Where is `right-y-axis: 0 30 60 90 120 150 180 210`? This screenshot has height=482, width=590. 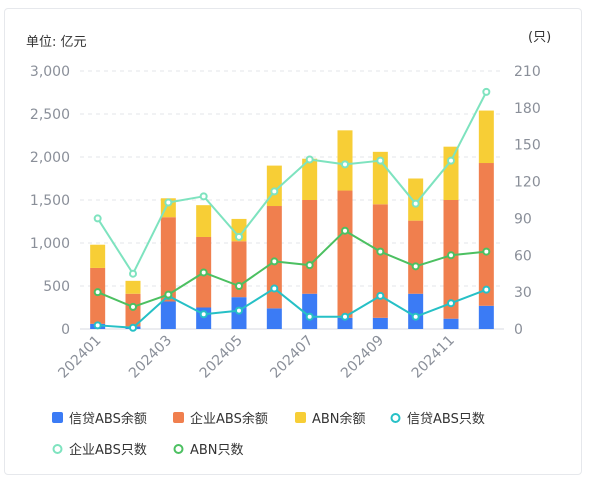 right-y-axis: 0 30 60 90 120 150 180 210 is located at coordinates (527, 201).